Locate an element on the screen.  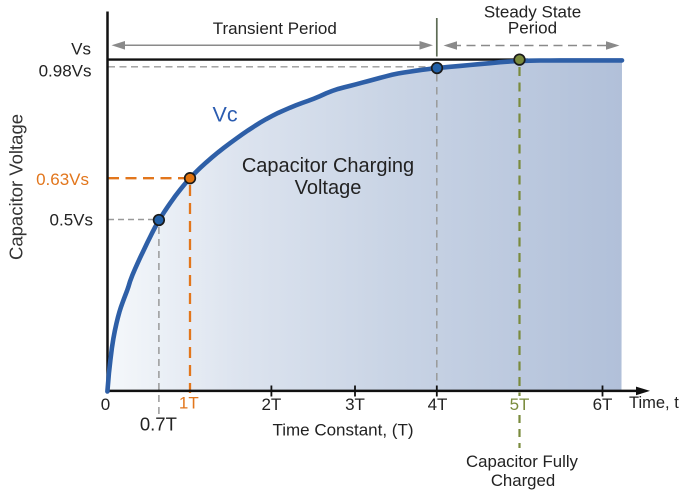
svg-text: 0.63Vs is located at coordinates (62, 179).